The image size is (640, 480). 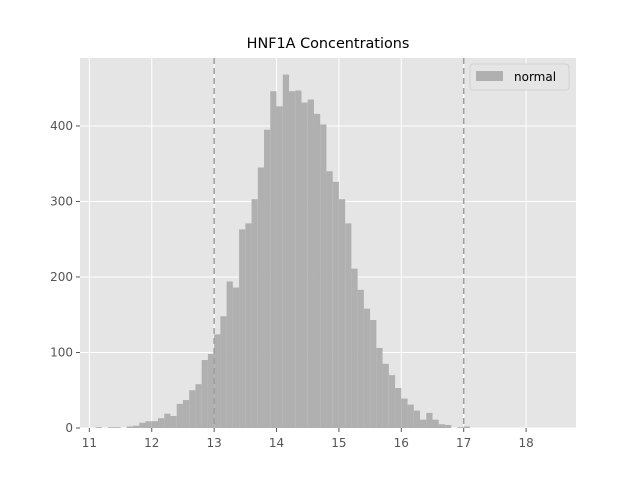 I want to click on x-tick-label: 12, so click(x=151, y=443).